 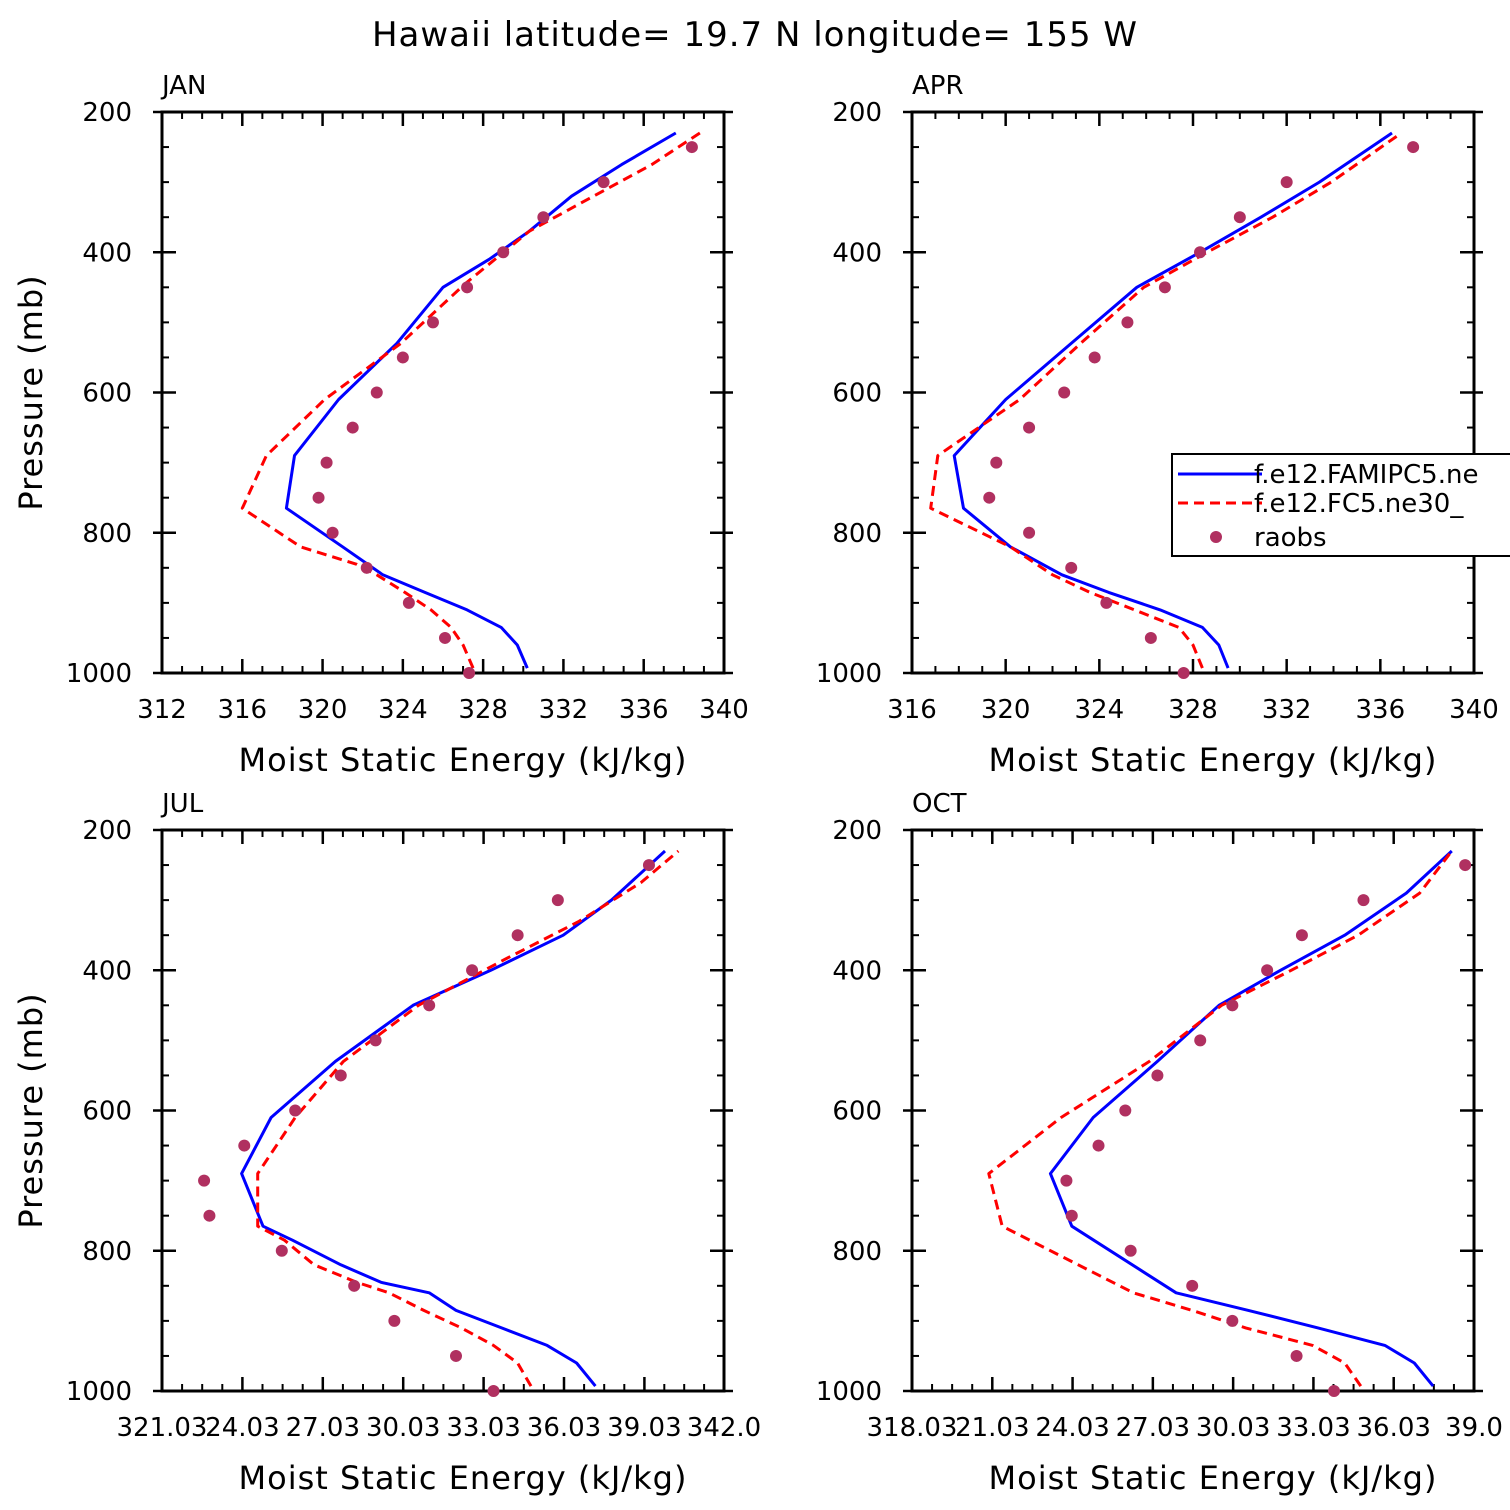 What do you see at coordinates (162, 1428) in the screenshot?
I see `x-tick-label: 321.03` at bounding box center [162, 1428].